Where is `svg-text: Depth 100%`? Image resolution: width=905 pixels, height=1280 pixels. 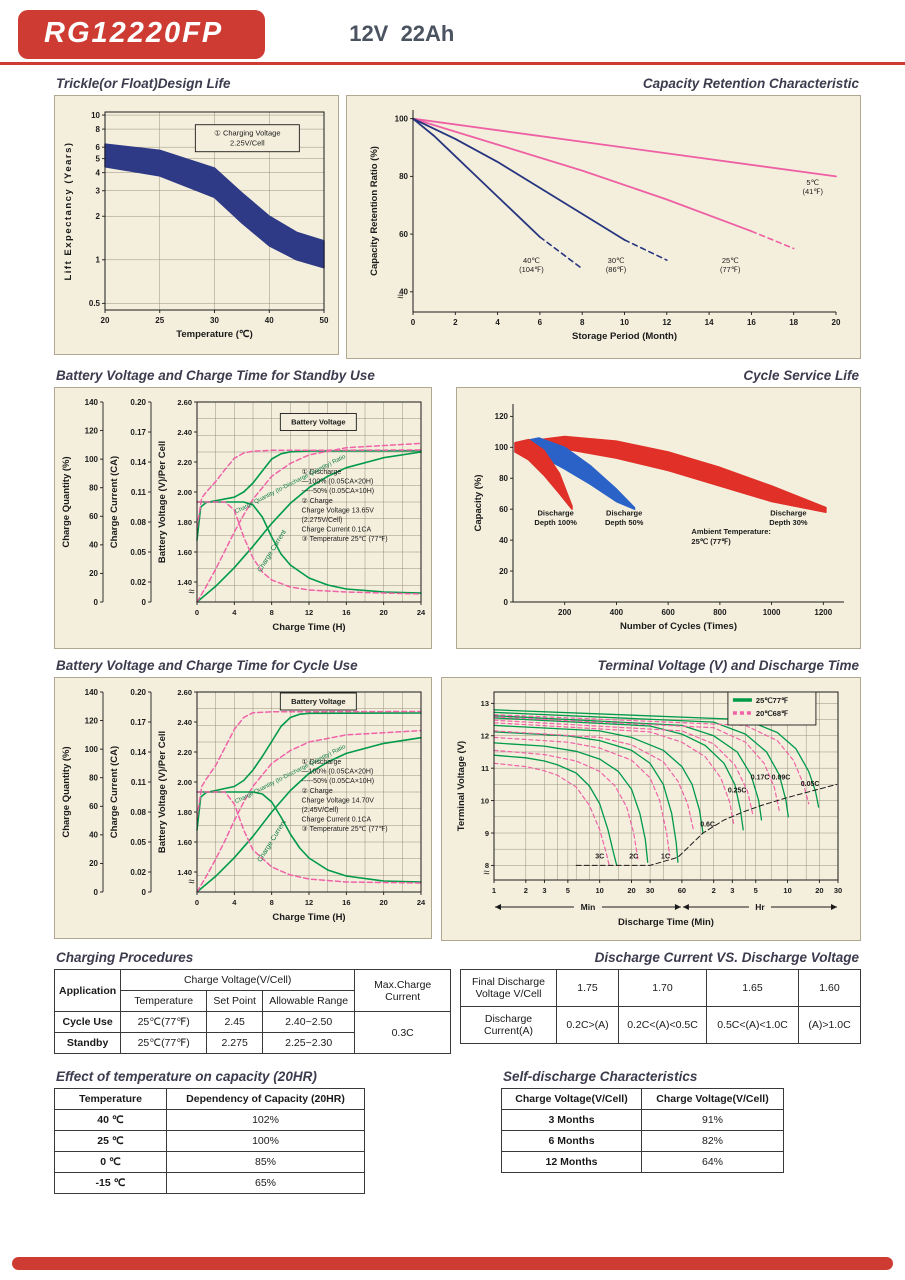 svg-text: Depth 100% is located at coordinates (555, 522).